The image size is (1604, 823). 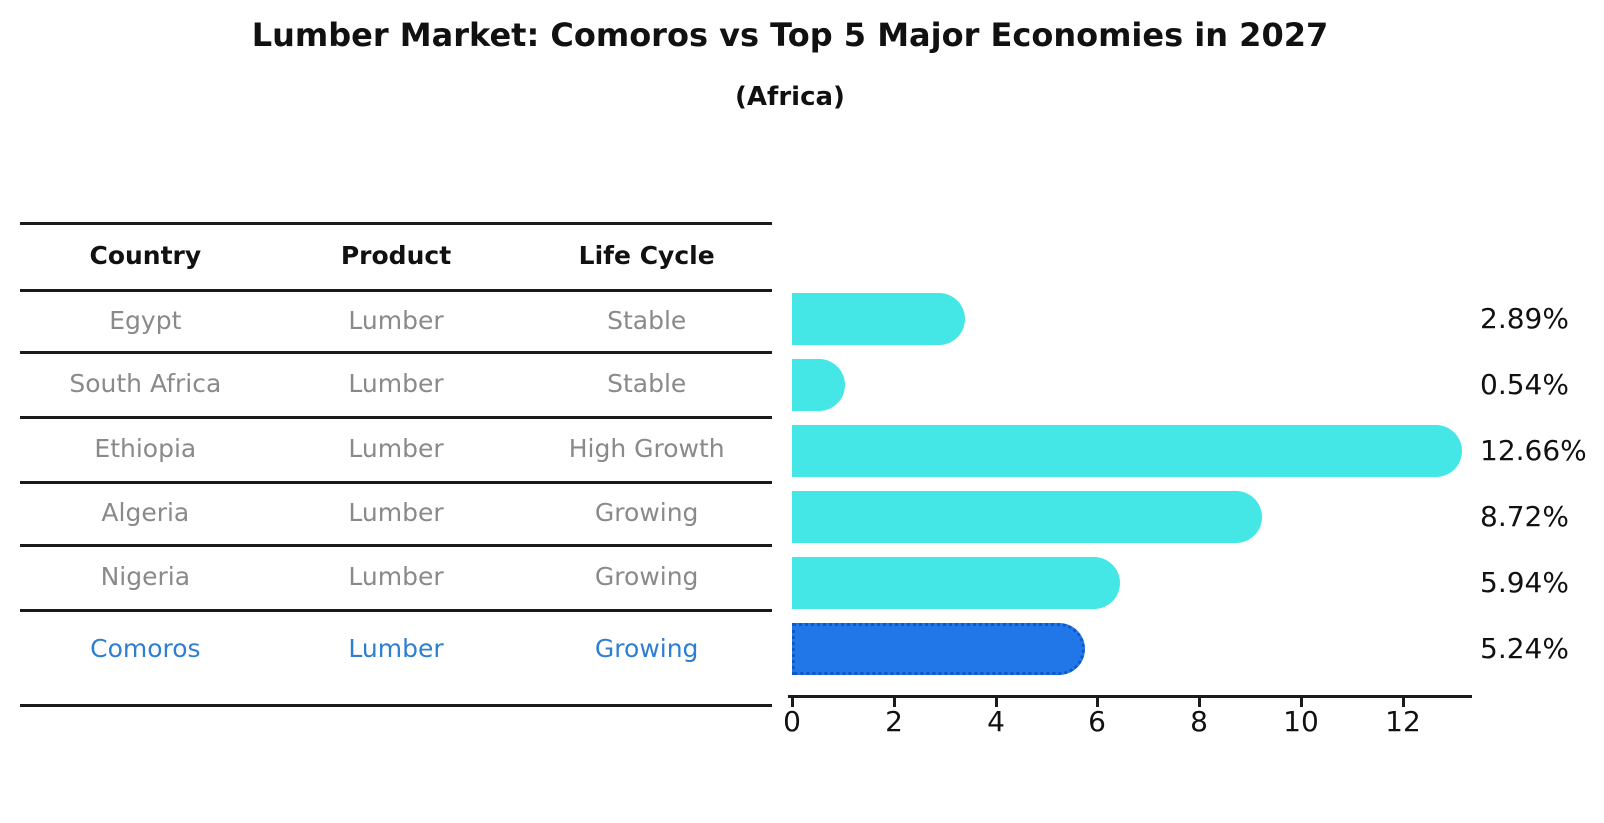 I want to click on table-row: Algeria Lumber Growing, so click(x=396, y=512).